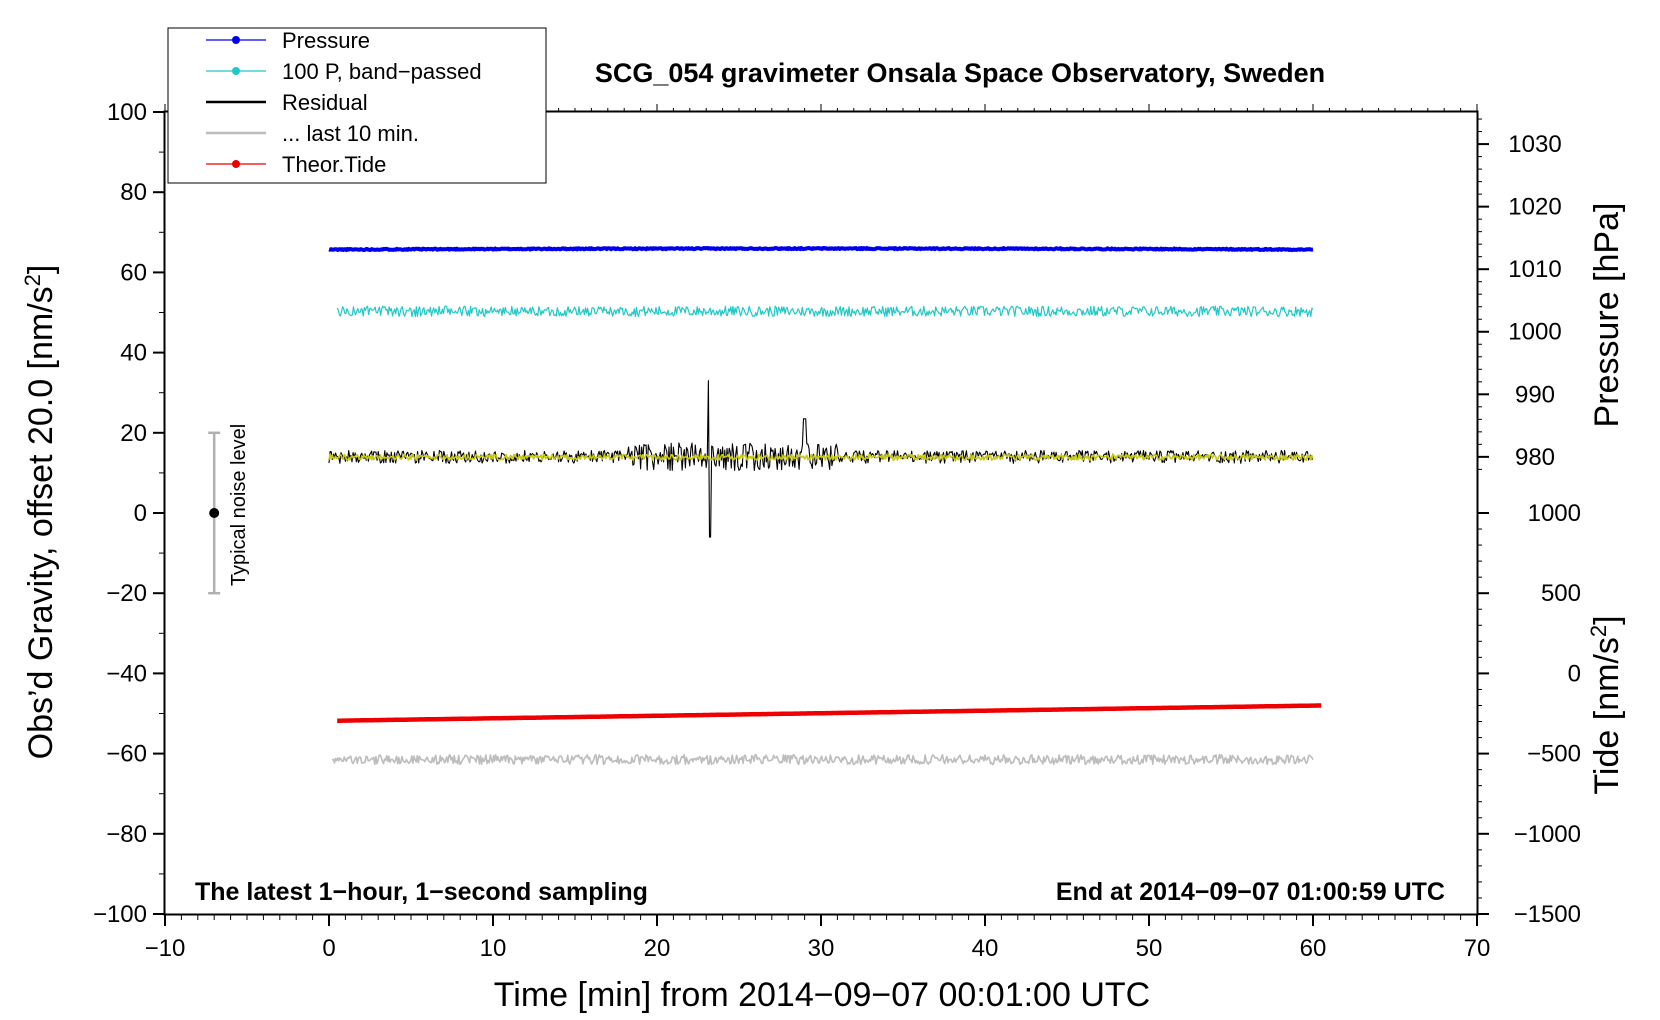 The image size is (1660, 1020). Describe the element at coordinates (1250, 892) in the screenshot. I see `end-time-annotation: End at 2014−09−07 01:00:59 UTC` at that location.